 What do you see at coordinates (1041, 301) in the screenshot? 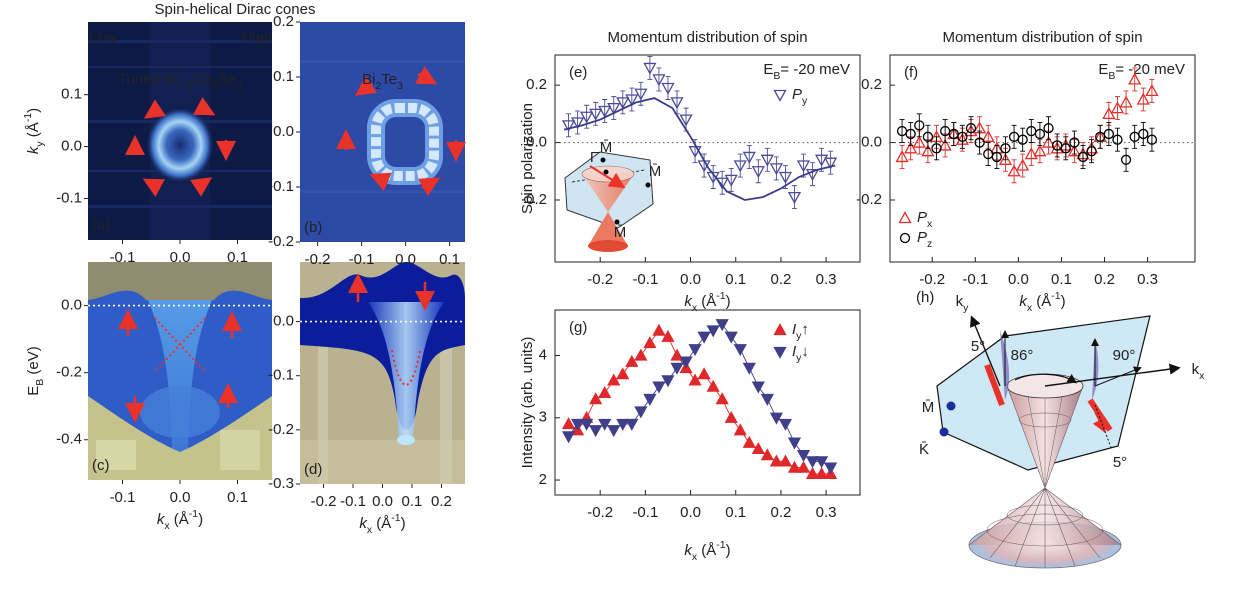
I see `text-part: (Å` at bounding box center [1041, 301].